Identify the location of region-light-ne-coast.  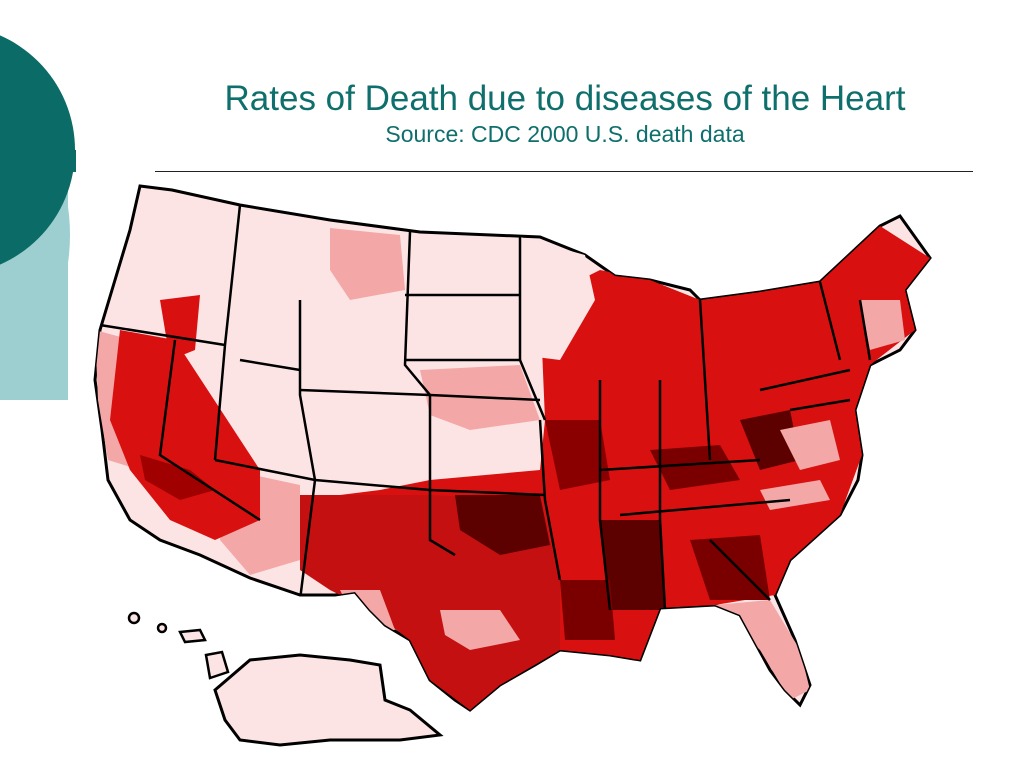
(882, 325).